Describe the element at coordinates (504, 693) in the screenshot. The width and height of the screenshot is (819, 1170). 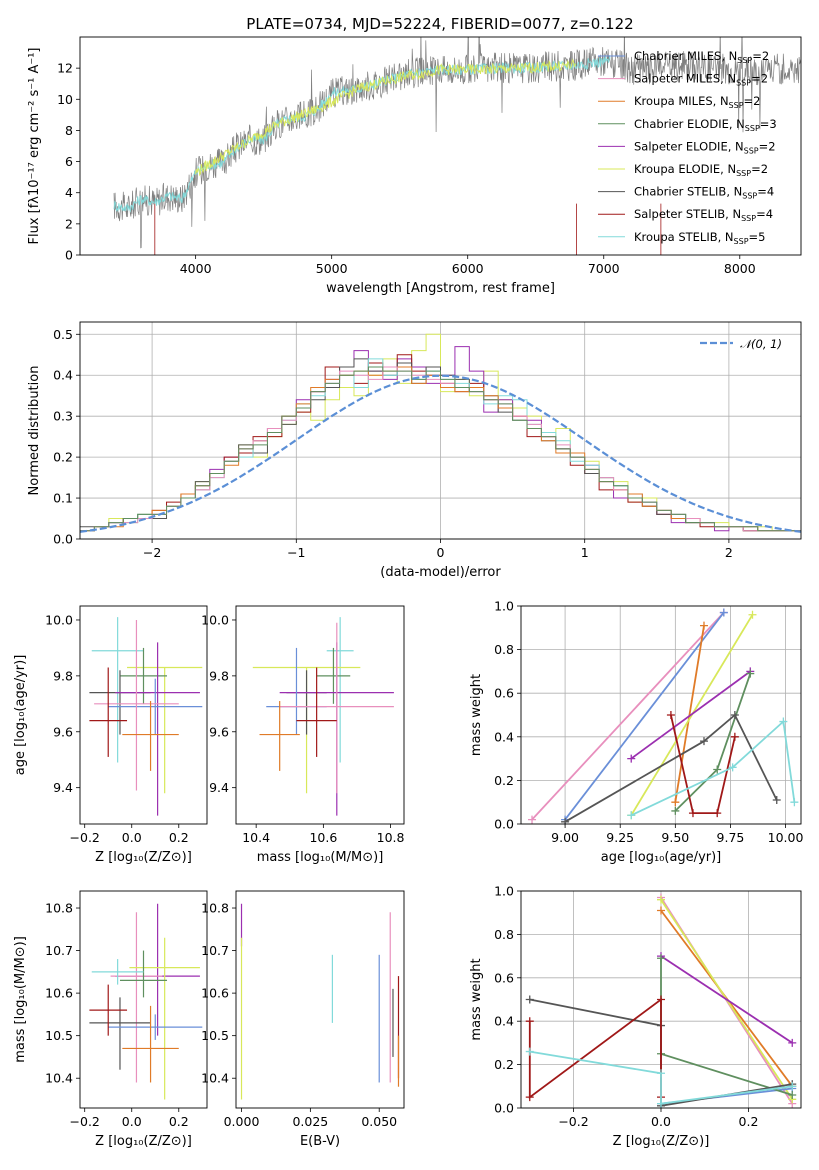
I see `y-tick-label: 0.6` at that location.